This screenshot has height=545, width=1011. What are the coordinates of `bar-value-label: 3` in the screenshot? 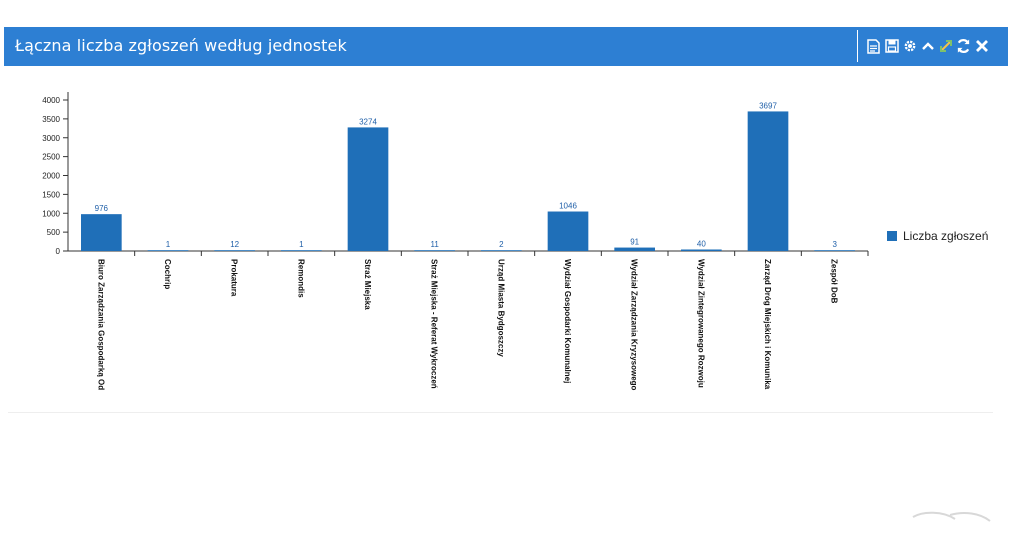 It's located at (834, 244).